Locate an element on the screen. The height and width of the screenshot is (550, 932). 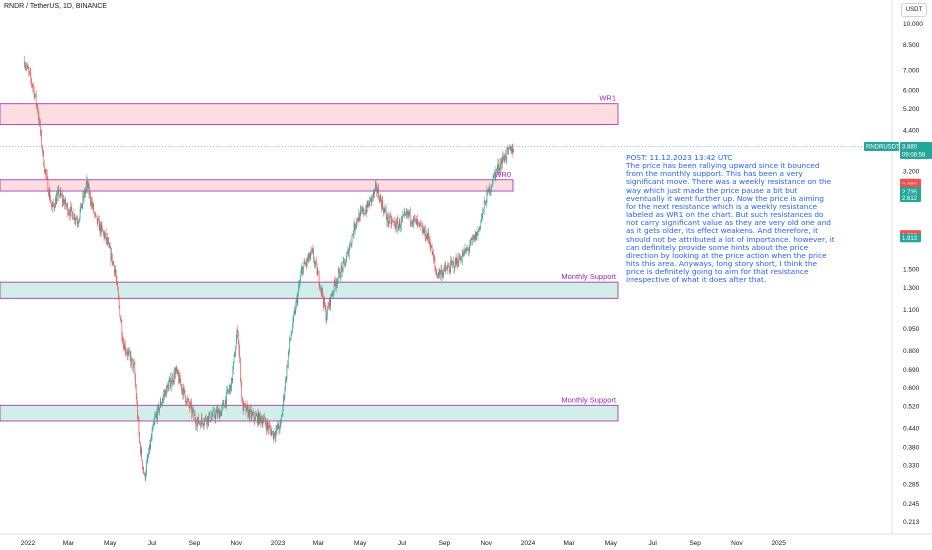
zone-label: Monthly Support is located at coordinates (589, 399).